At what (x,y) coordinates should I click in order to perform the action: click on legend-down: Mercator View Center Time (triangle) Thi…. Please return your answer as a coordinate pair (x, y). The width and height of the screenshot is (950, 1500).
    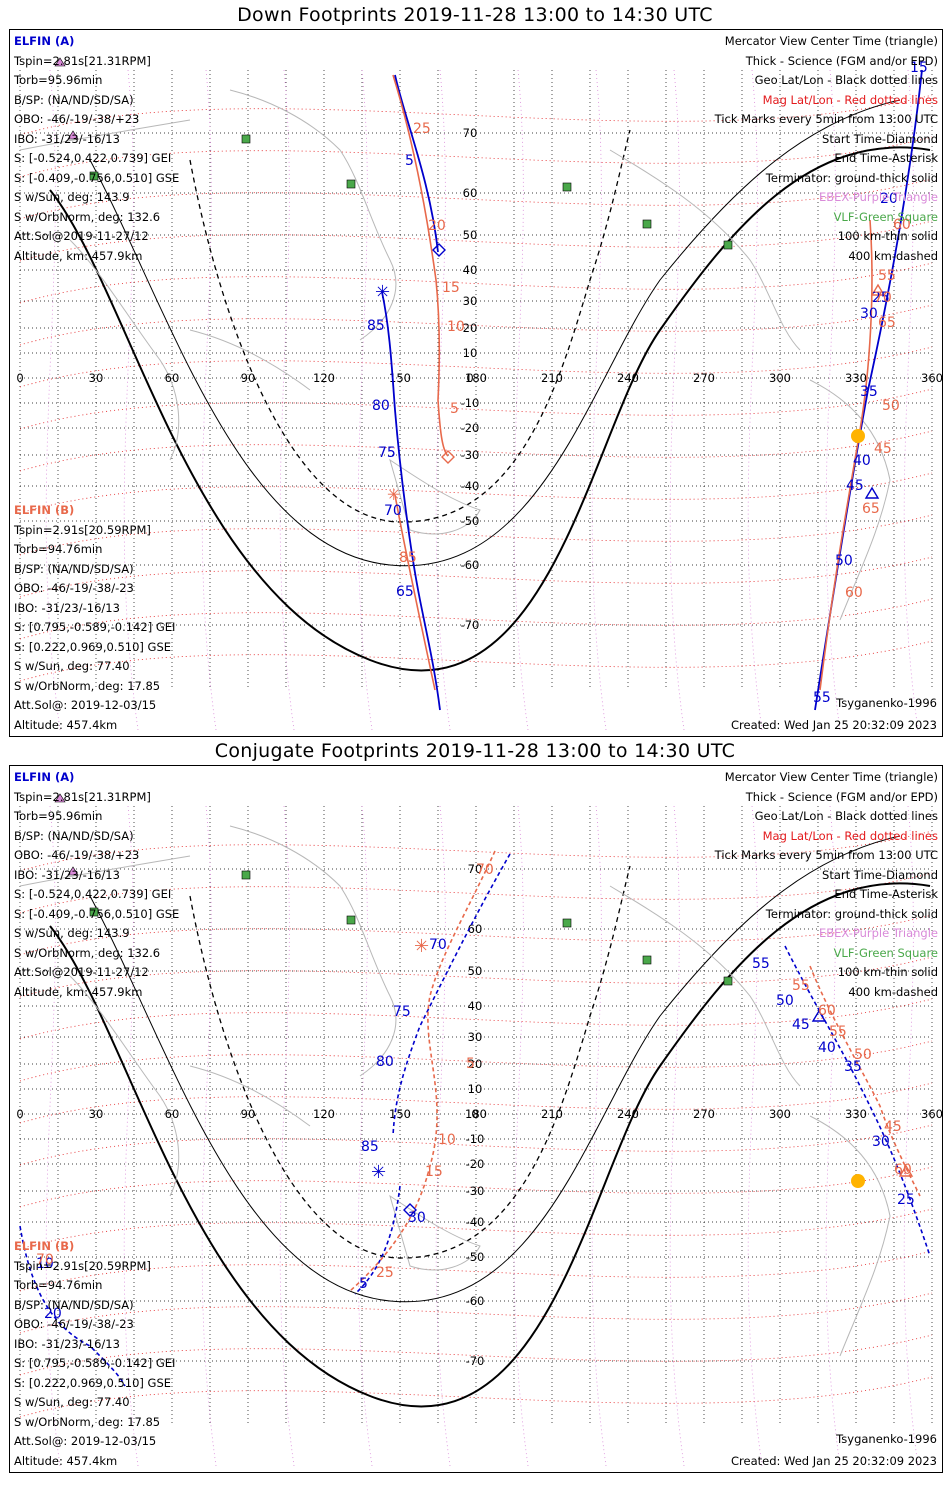
    Looking at the image, I should click on (826, 149).